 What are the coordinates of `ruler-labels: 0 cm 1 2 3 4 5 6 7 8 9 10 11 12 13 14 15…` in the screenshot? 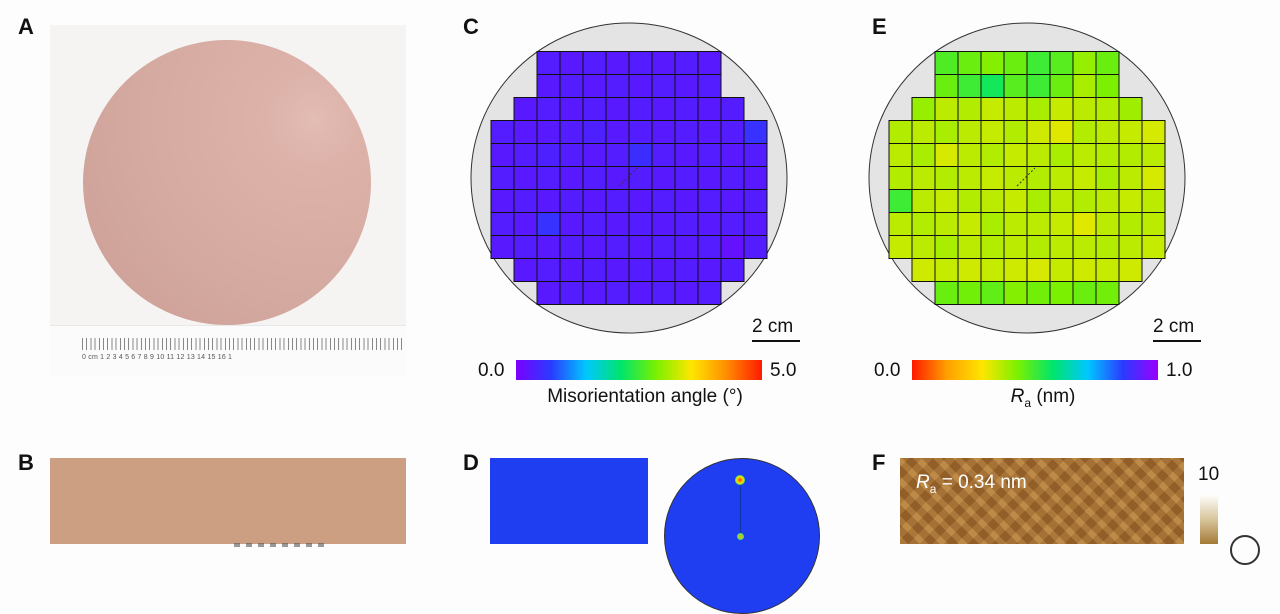 It's located at (157, 357).